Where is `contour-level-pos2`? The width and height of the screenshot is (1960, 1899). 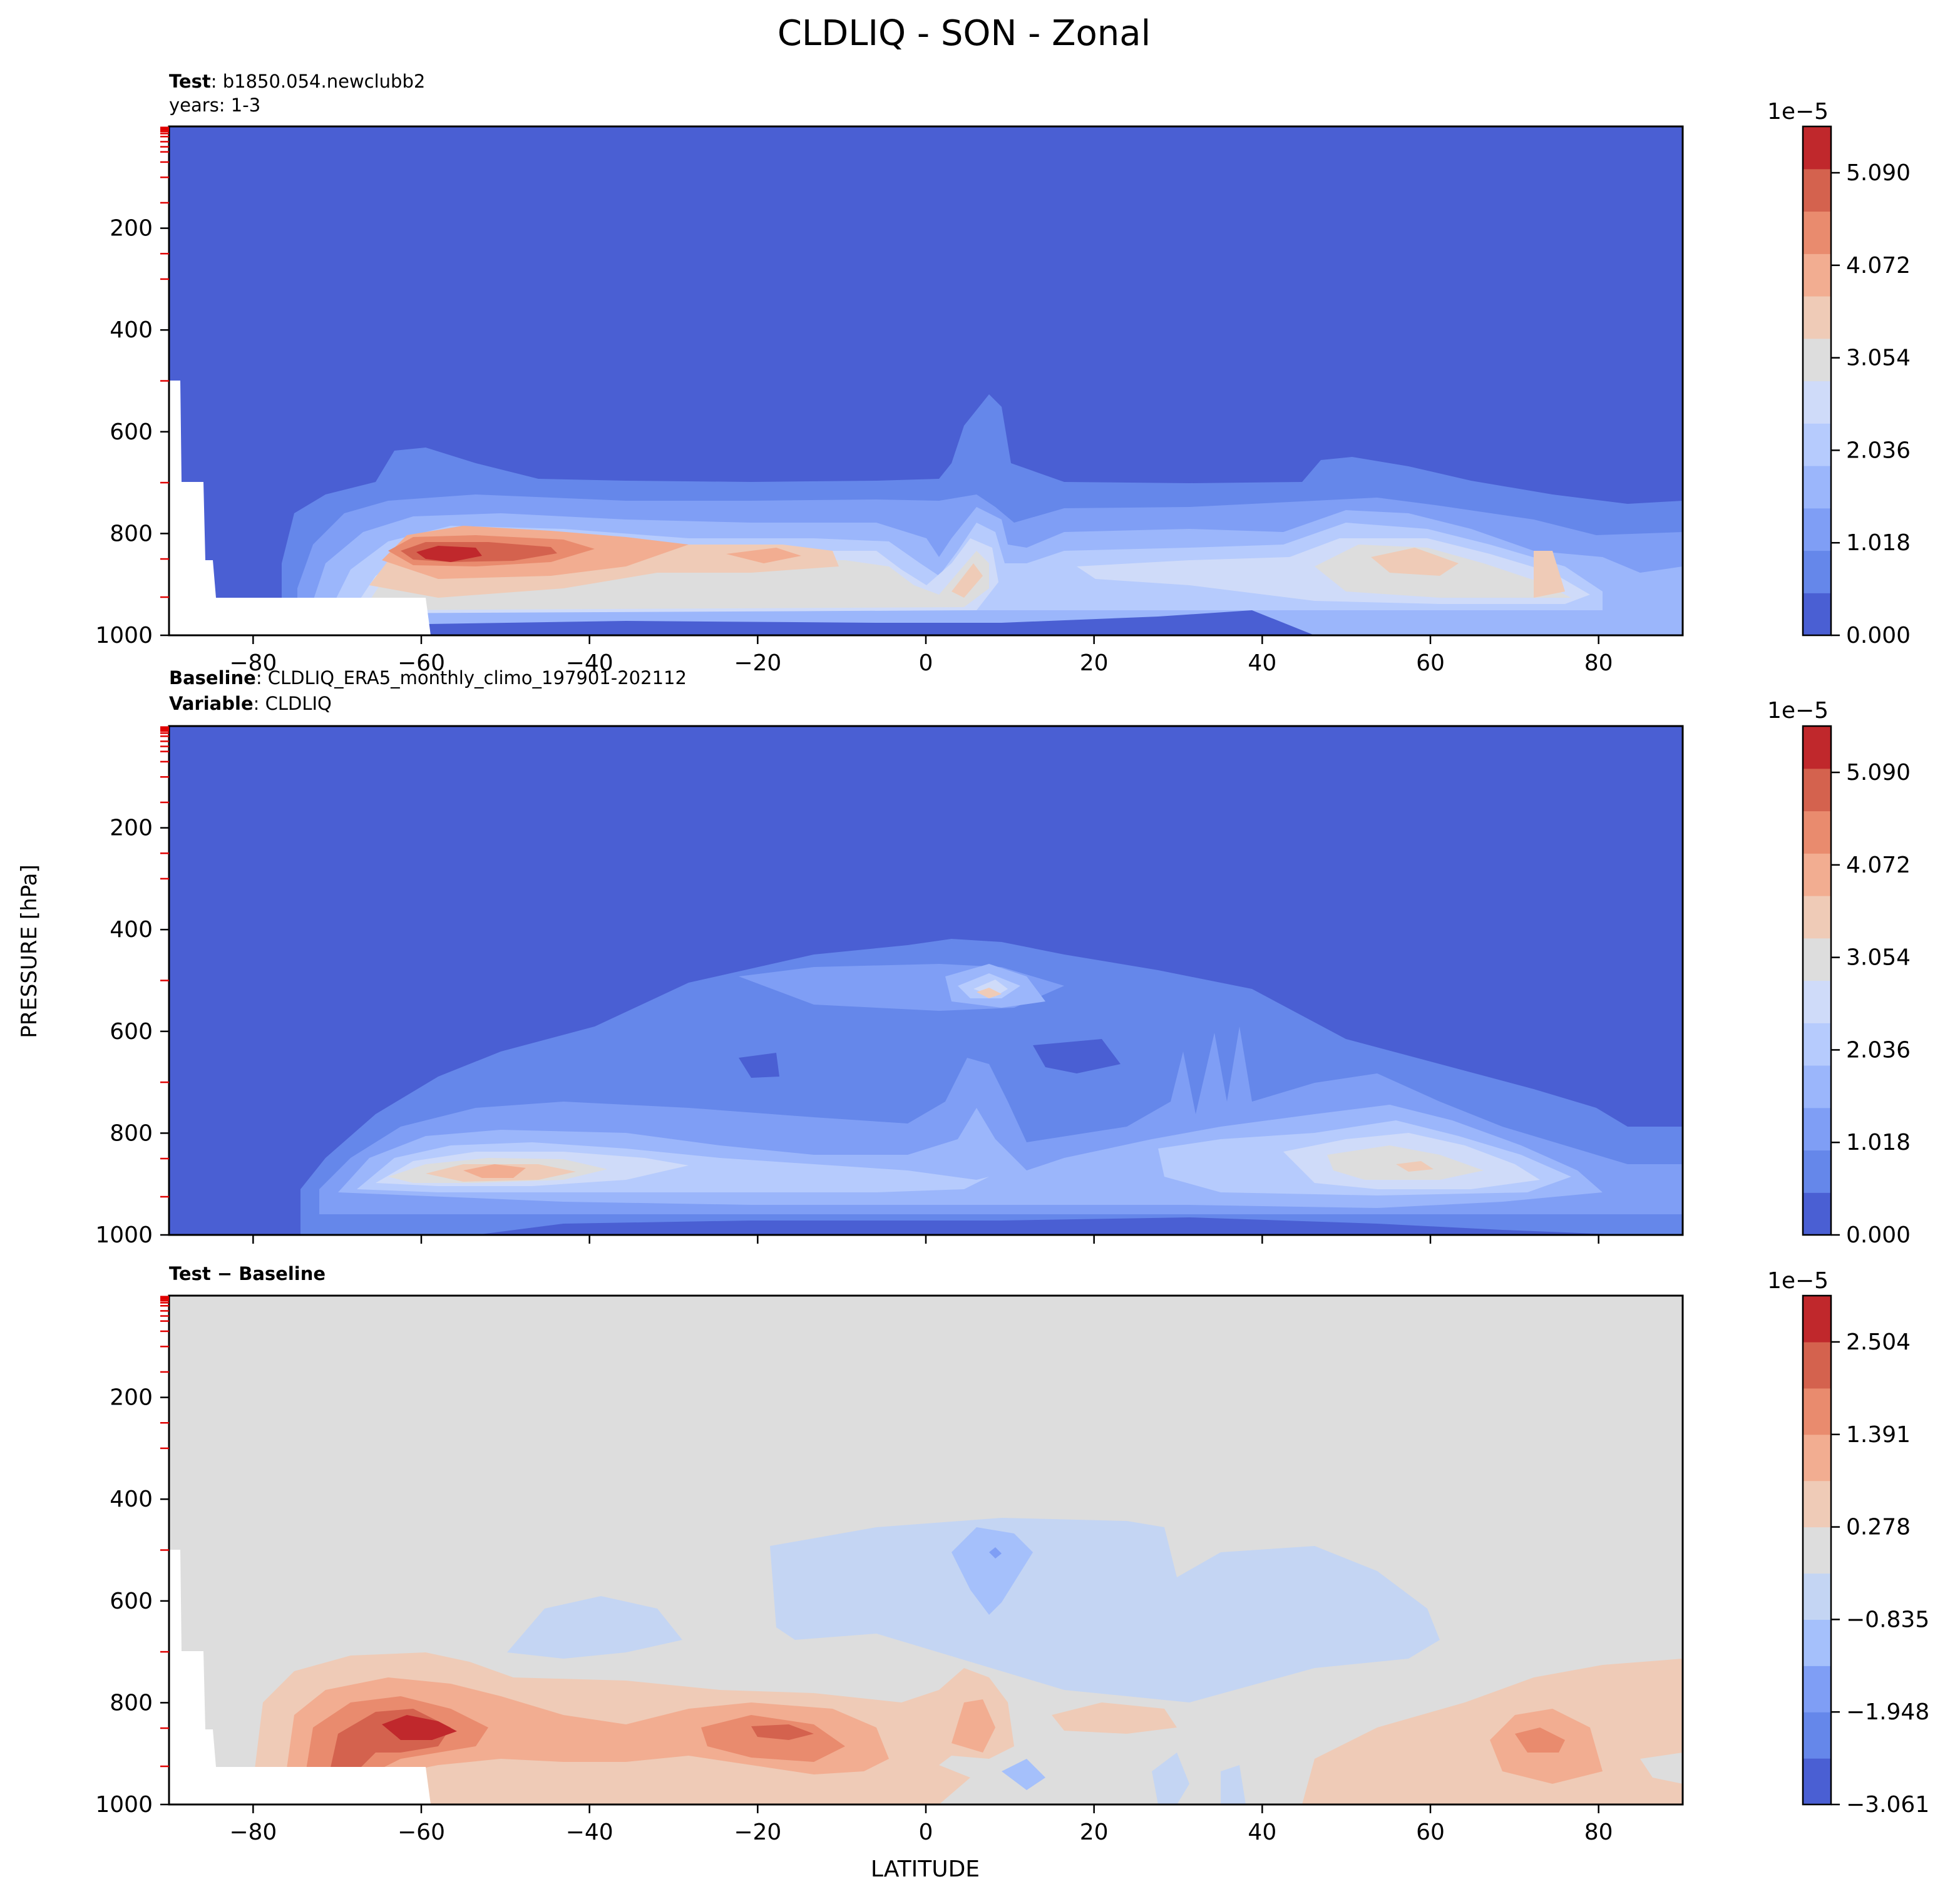 contour-level-pos2 is located at coordinates (942, 1740).